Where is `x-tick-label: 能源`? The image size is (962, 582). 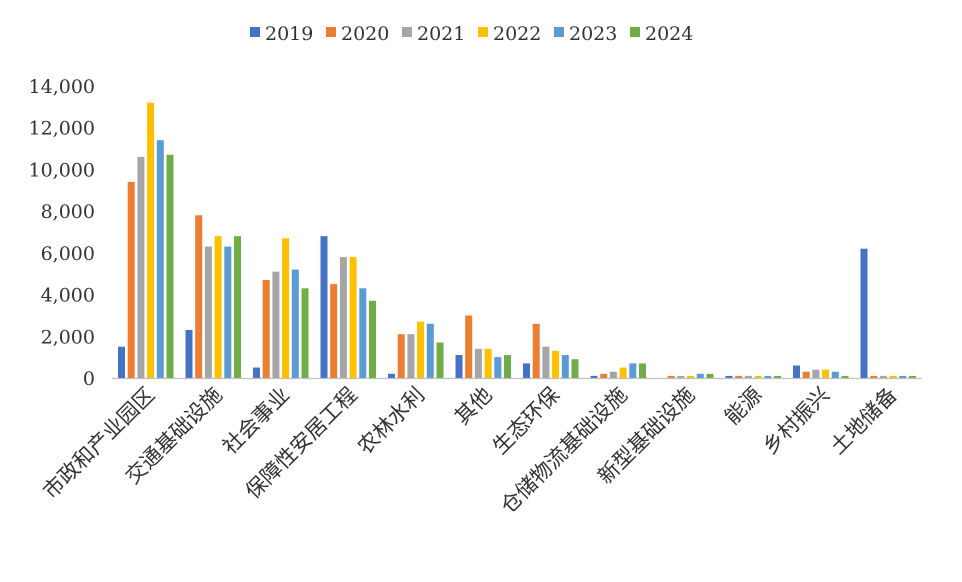 x-tick-label: 能源 is located at coordinates (743, 406).